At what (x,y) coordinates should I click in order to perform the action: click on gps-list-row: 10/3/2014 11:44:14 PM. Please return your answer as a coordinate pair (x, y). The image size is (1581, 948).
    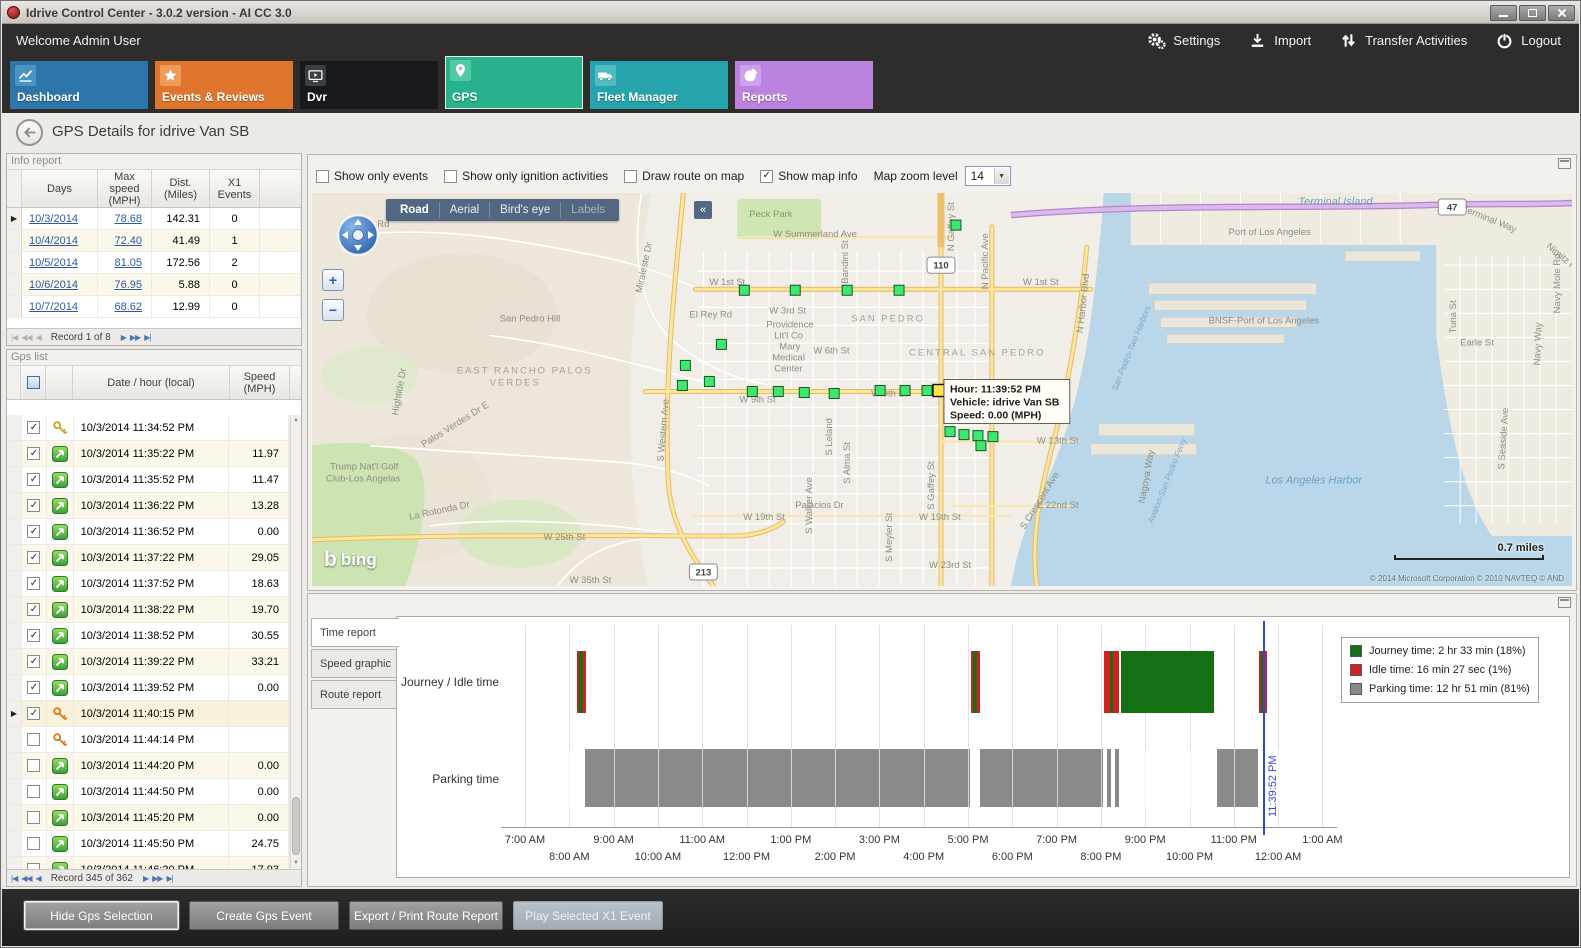
    Looking at the image, I should click on (148, 740).